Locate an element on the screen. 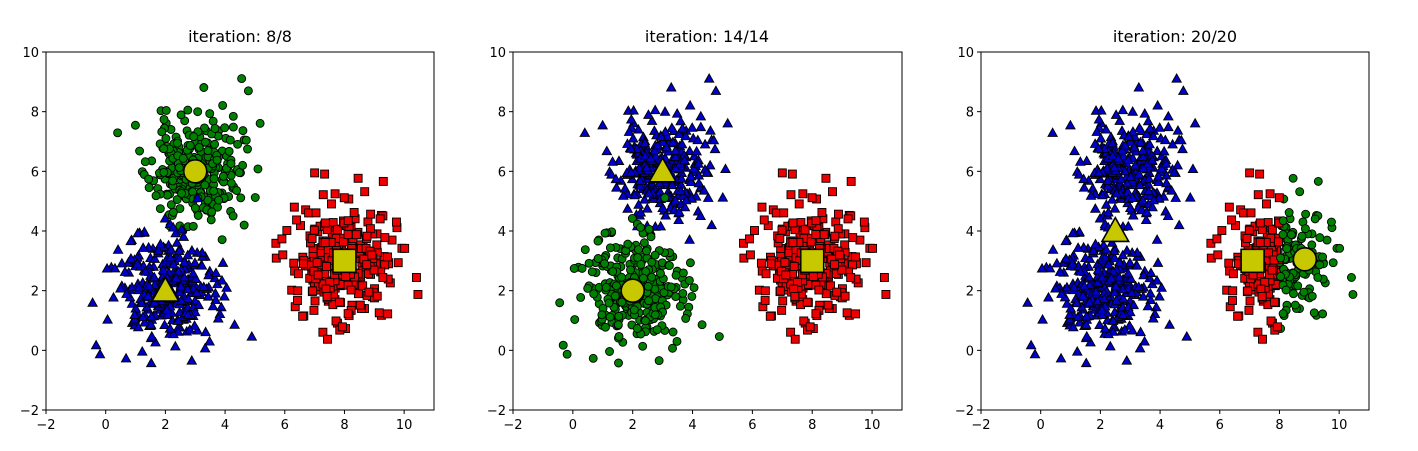 This screenshot has width=1418, height=451. y-tick-label: 10 is located at coordinates (497, 53).